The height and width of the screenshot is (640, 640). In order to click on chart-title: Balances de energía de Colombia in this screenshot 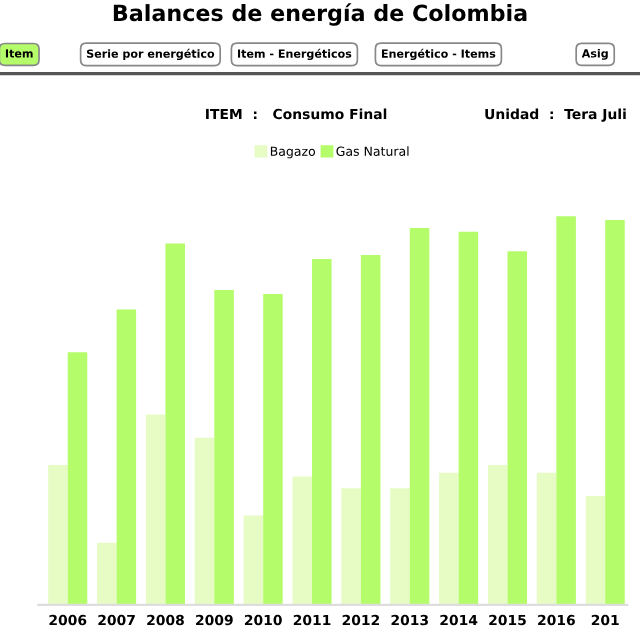, I will do `click(320, 14)`.